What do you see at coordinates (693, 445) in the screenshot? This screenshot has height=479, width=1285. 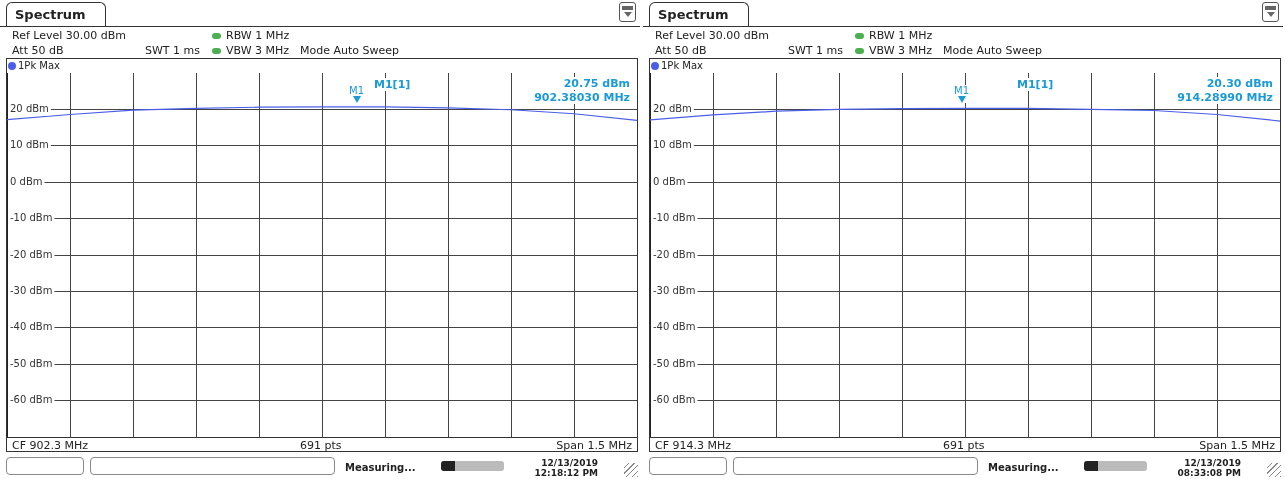 I see `text: CF 914.3 MHz` at bounding box center [693, 445].